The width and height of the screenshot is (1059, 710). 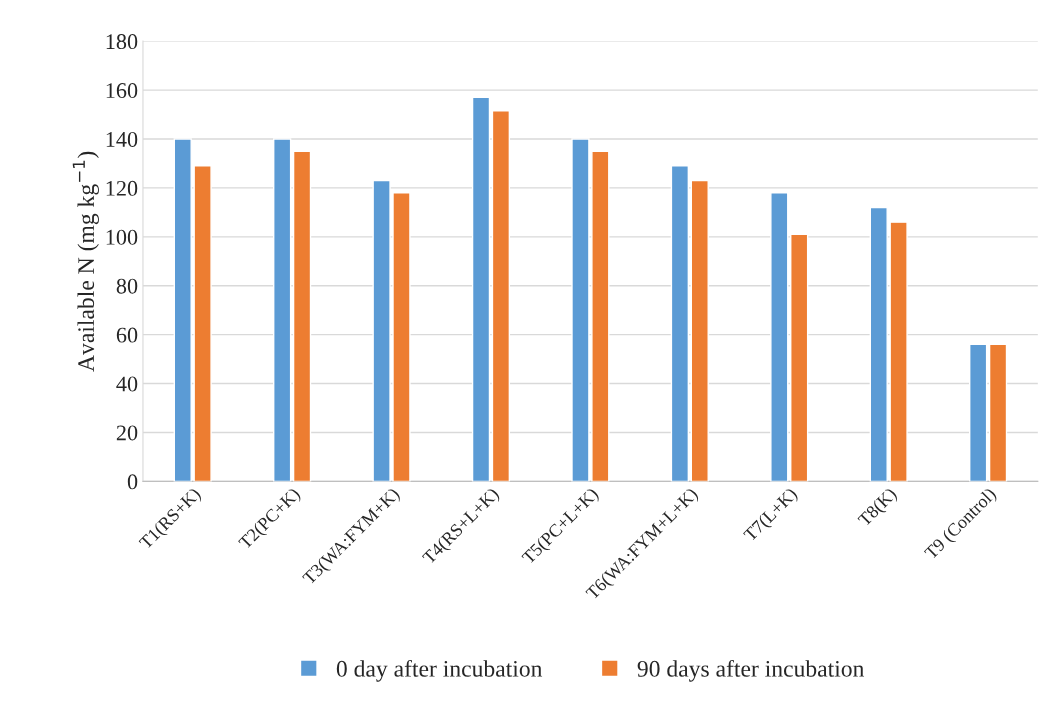 What do you see at coordinates (122, 42) in the screenshot?
I see `y-tick-label: 180` at bounding box center [122, 42].